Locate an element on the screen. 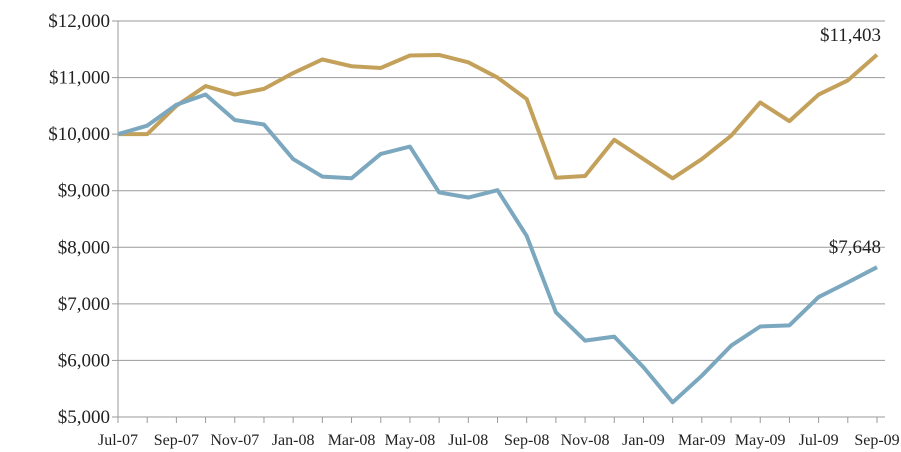 This screenshot has width=901, height=452. x-tick-label: May-08 is located at coordinates (410, 440).